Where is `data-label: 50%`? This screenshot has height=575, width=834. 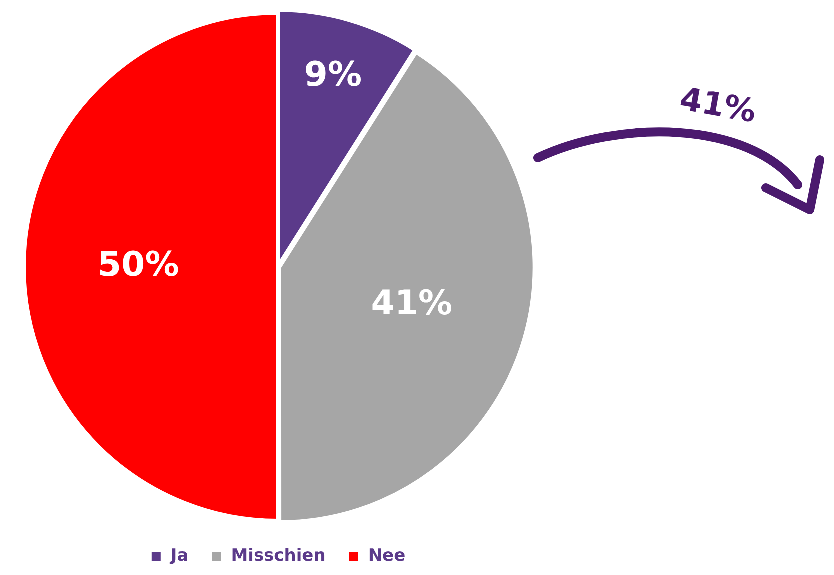 data-label: 50% is located at coordinates (139, 264).